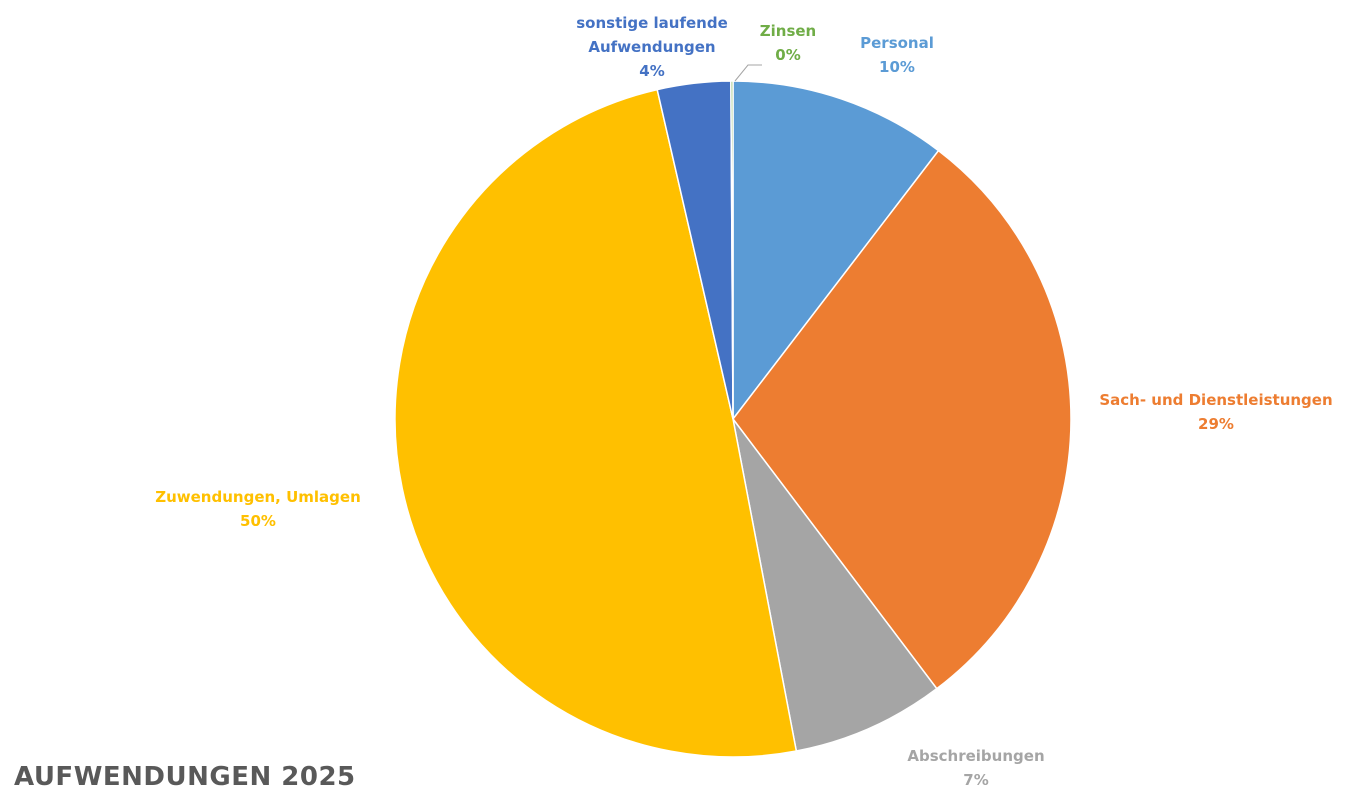 Image resolution: width=1371 pixels, height=804 pixels. Describe the element at coordinates (975, 768) in the screenshot. I see `data-label-abschreibungen: Abschreibungen 7%` at that location.